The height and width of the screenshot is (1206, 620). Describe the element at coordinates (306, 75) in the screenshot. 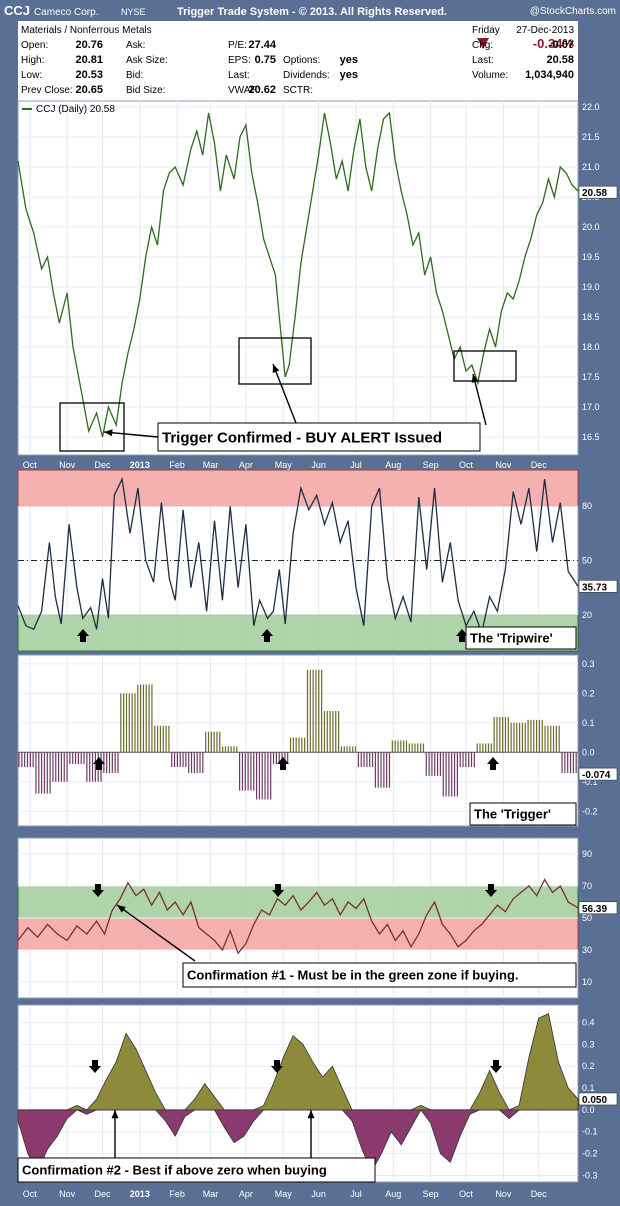

I see `quote-label: Dividends:` at that location.